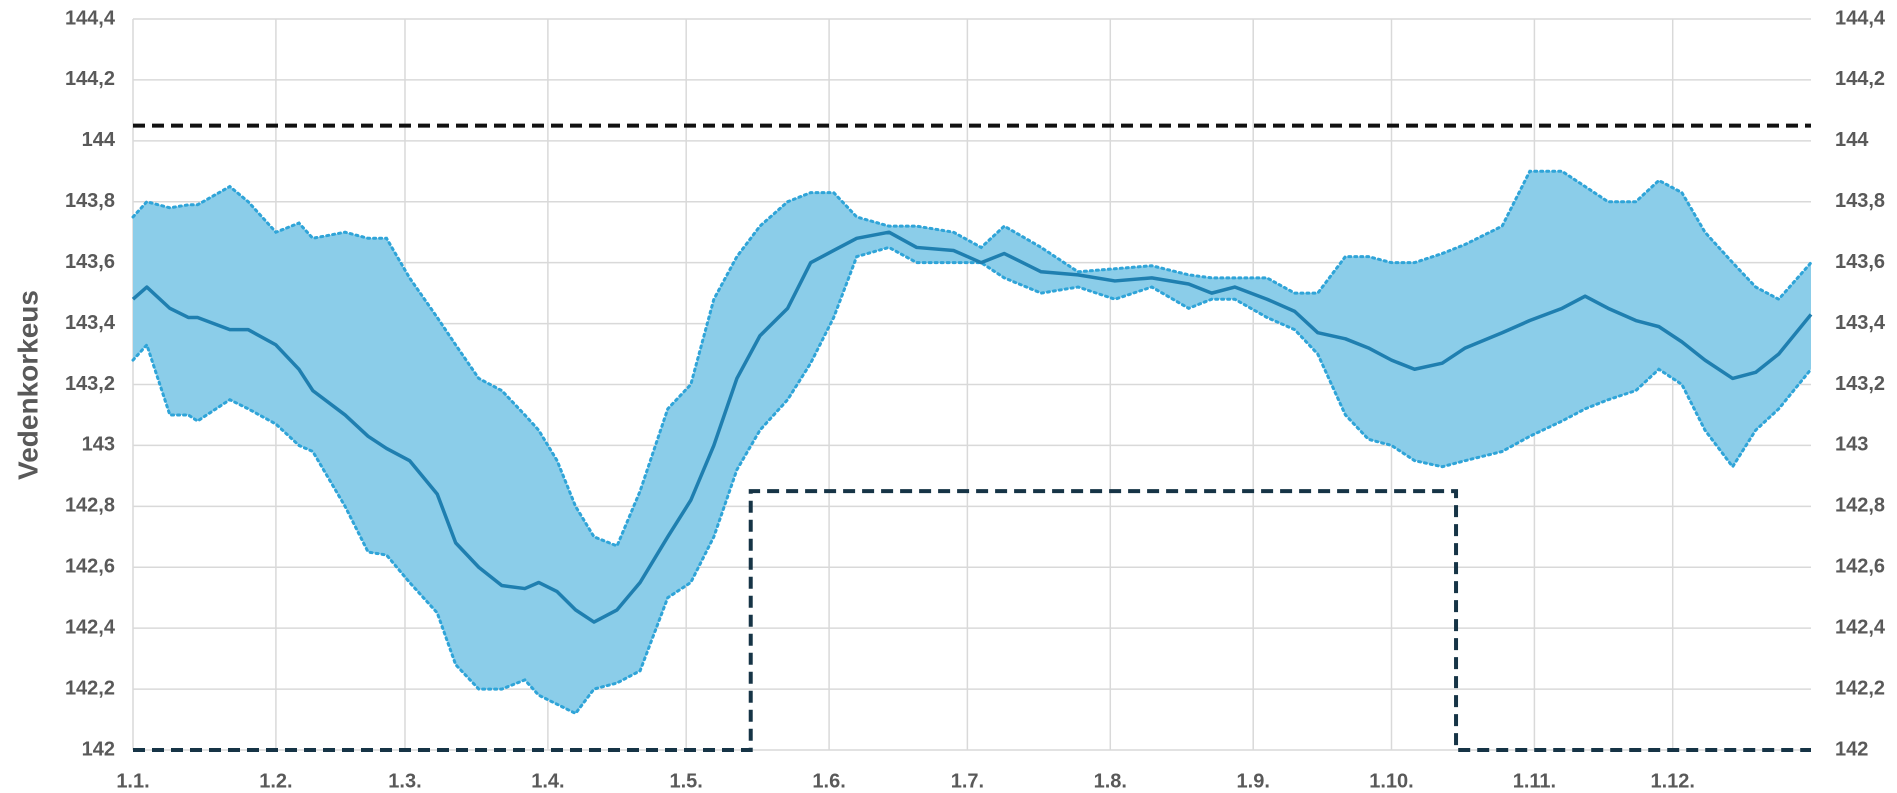 Image resolution: width=1897 pixels, height=793 pixels. Describe the element at coordinates (90, 506) in the screenshot. I see `y-tick-label: 142,8` at that location.